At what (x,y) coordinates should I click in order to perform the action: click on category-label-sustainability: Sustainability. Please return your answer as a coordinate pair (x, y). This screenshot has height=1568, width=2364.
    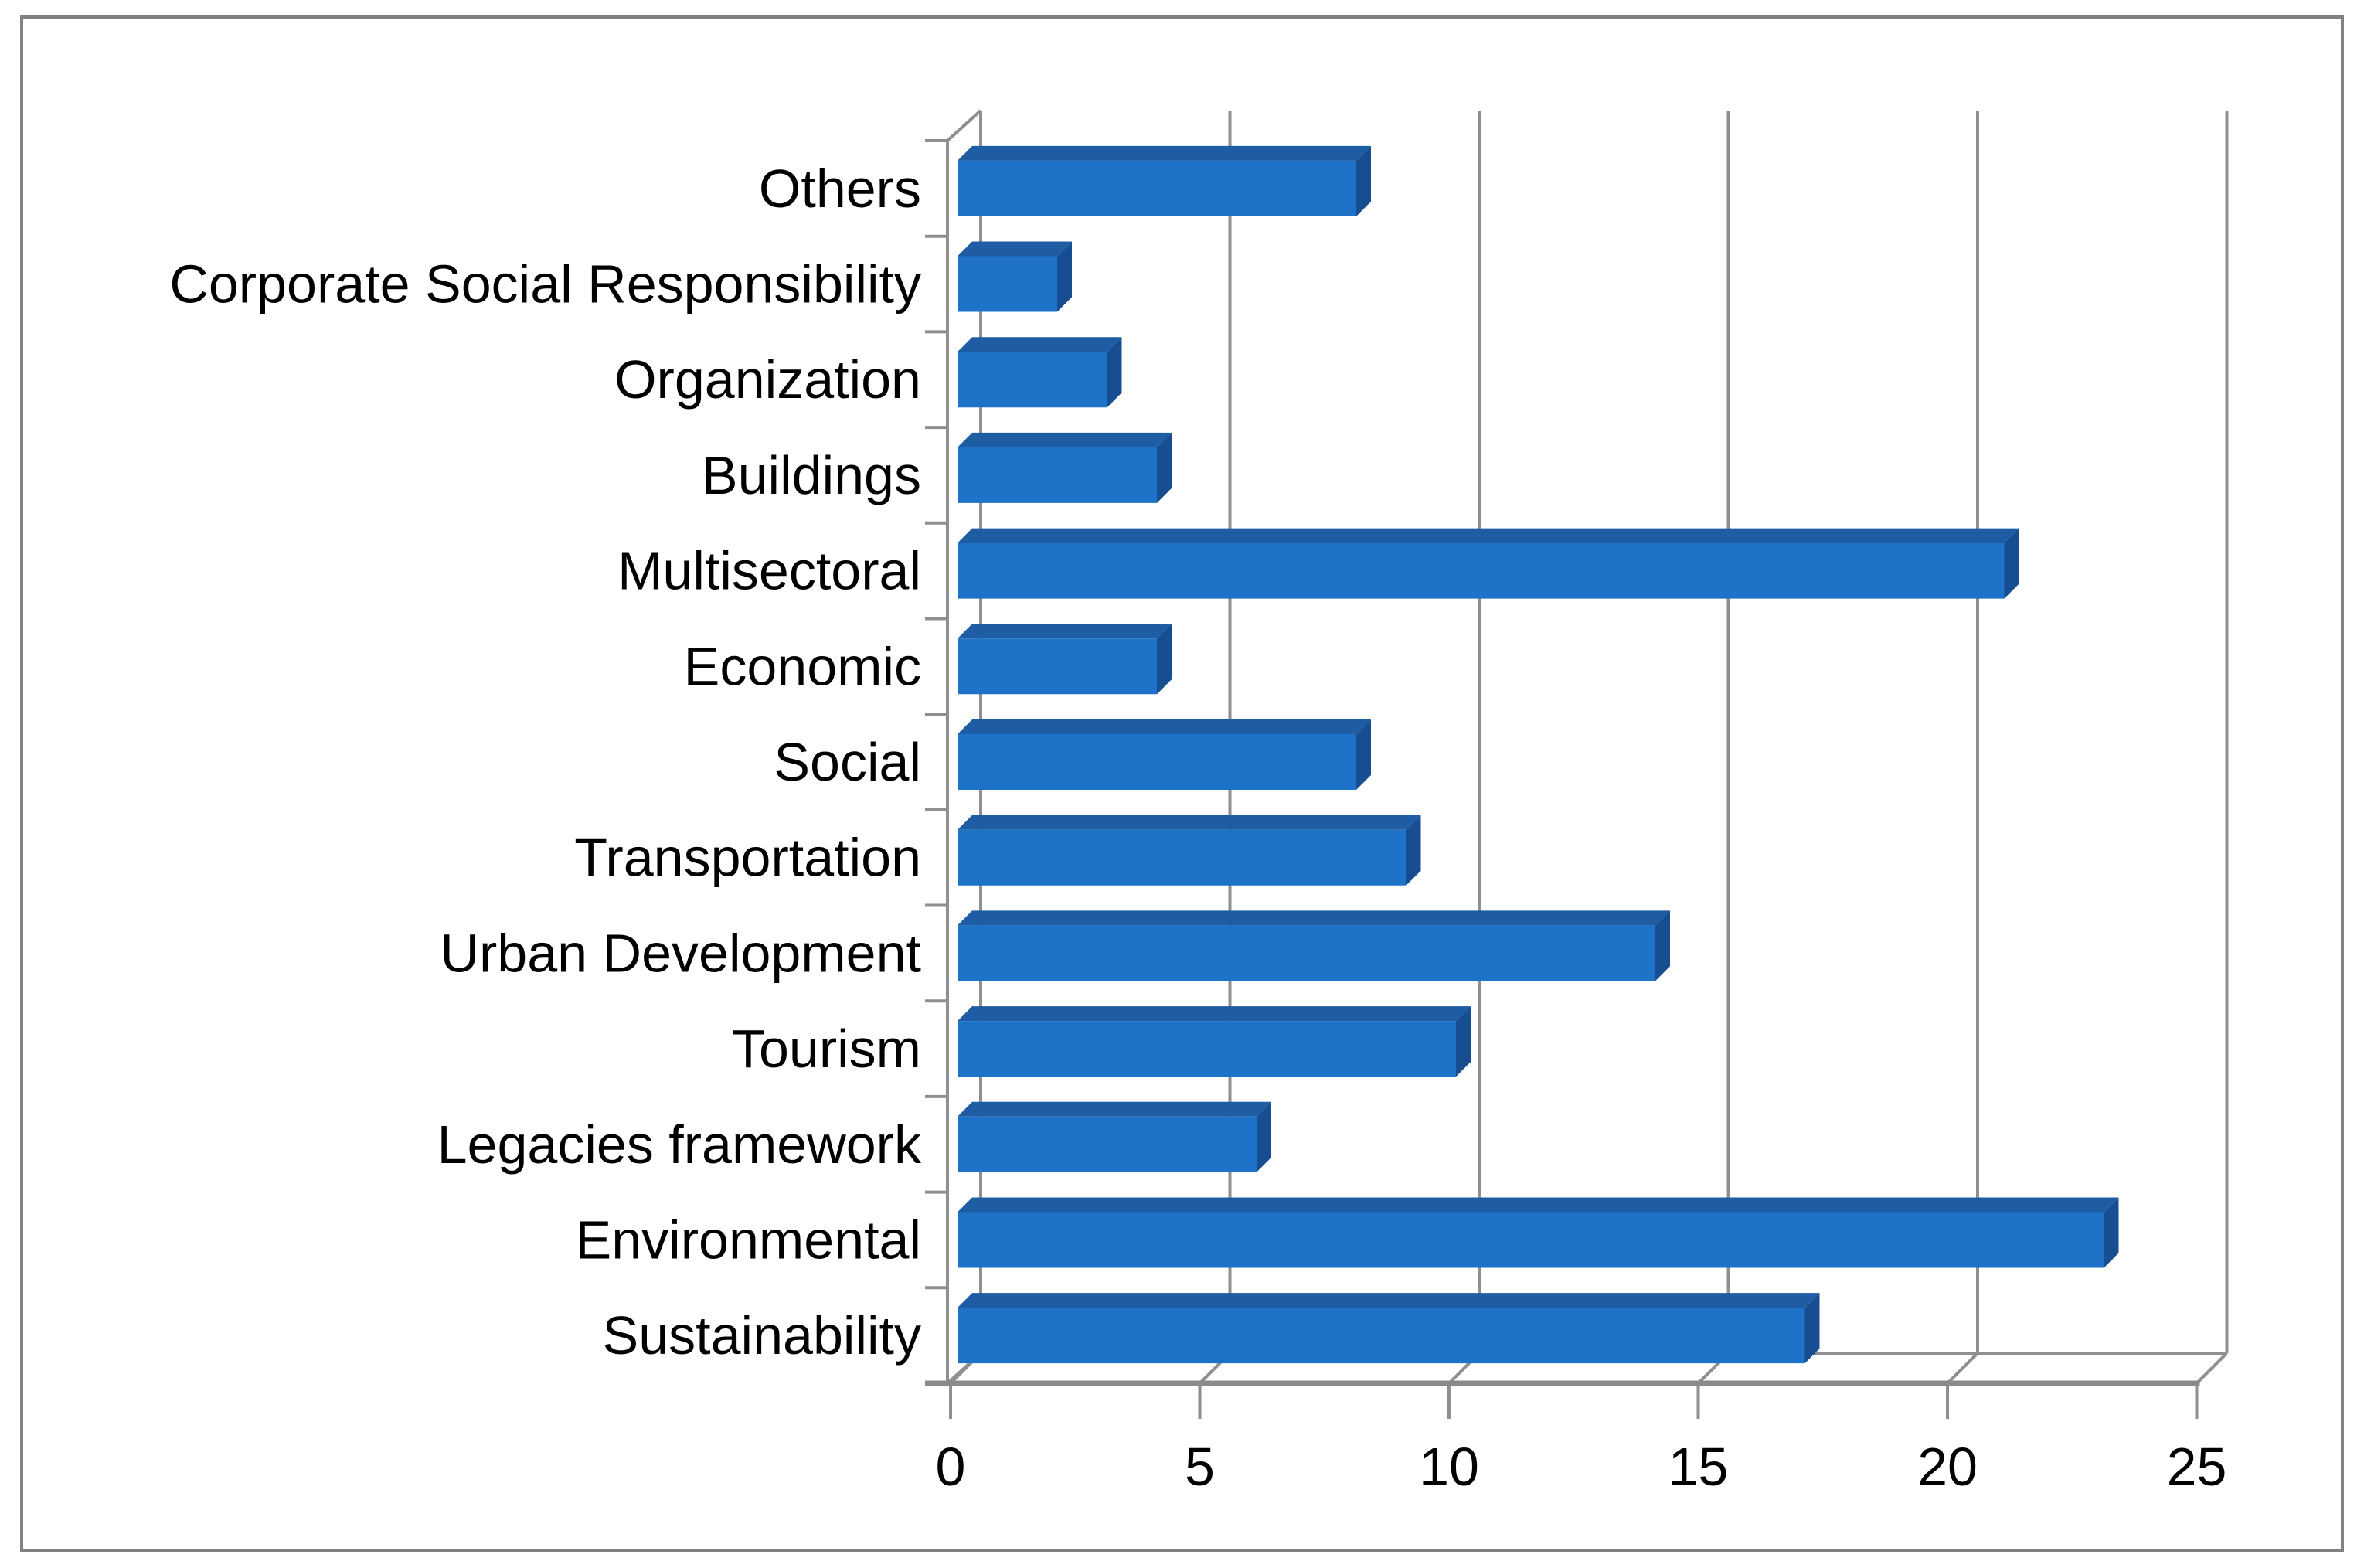
    Looking at the image, I should click on (762, 1335).